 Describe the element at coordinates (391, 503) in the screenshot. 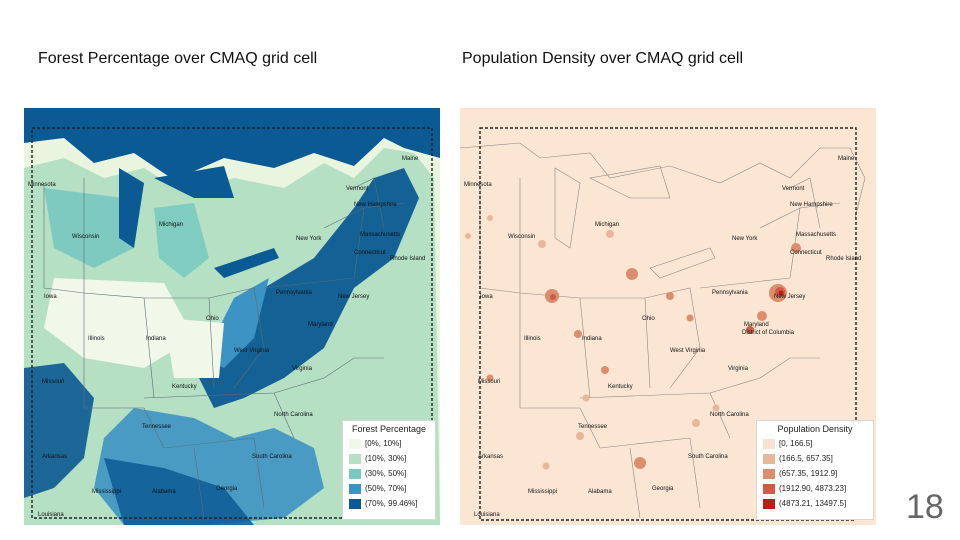

I see `forest-legend-label: (70%, 99.46%]` at that location.